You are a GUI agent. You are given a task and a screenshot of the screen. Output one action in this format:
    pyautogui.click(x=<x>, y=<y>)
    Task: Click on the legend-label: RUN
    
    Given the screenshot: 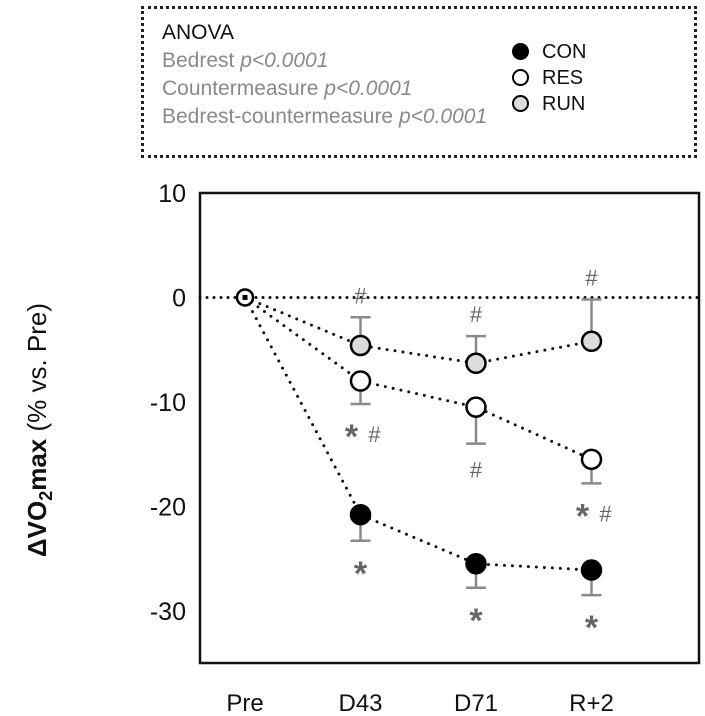 What is the action you would take?
    pyautogui.click(x=564, y=104)
    